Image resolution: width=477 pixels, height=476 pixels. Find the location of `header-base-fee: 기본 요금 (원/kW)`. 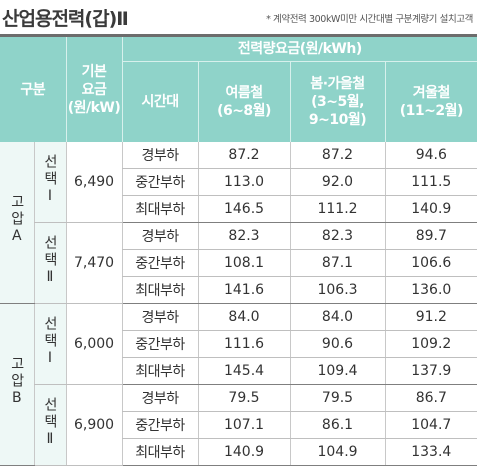

header-base-fee: 기본 요금 (원/kW) is located at coordinates (94, 89).